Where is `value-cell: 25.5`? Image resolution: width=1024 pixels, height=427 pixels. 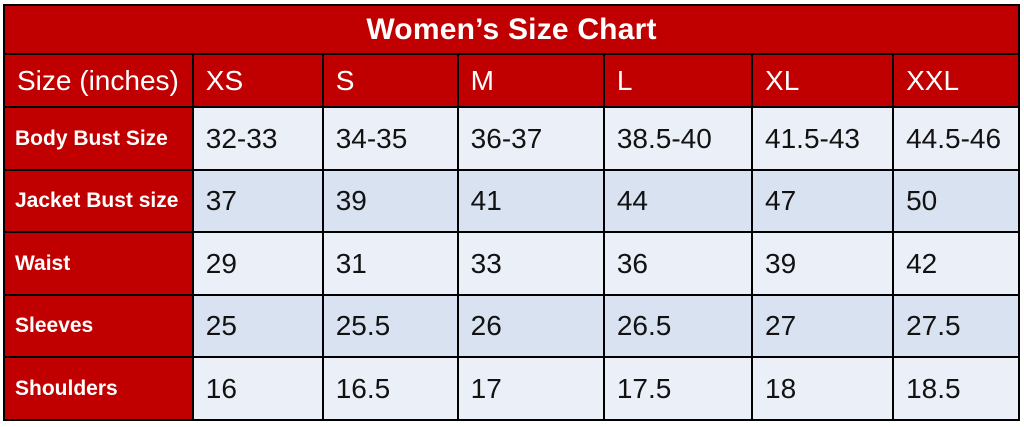 value-cell: 25.5 is located at coordinates (390, 326).